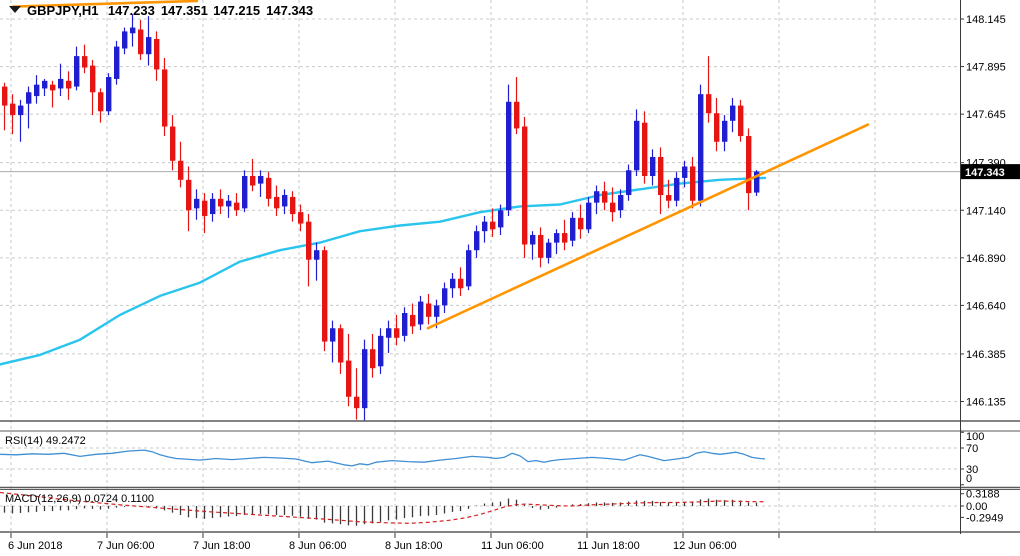 The image size is (1020, 556). What do you see at coordinates (383, 458) in the screenshot?
I see `rsi-layer` at bounding box center [383, 458].